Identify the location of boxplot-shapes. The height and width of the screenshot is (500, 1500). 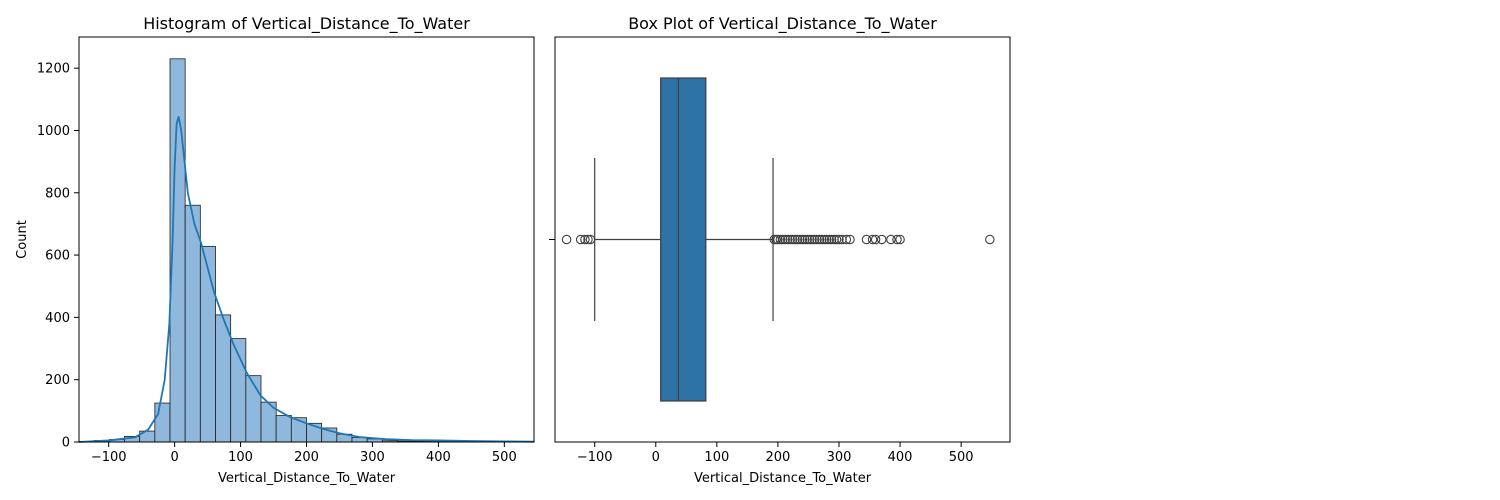
(684, 239).